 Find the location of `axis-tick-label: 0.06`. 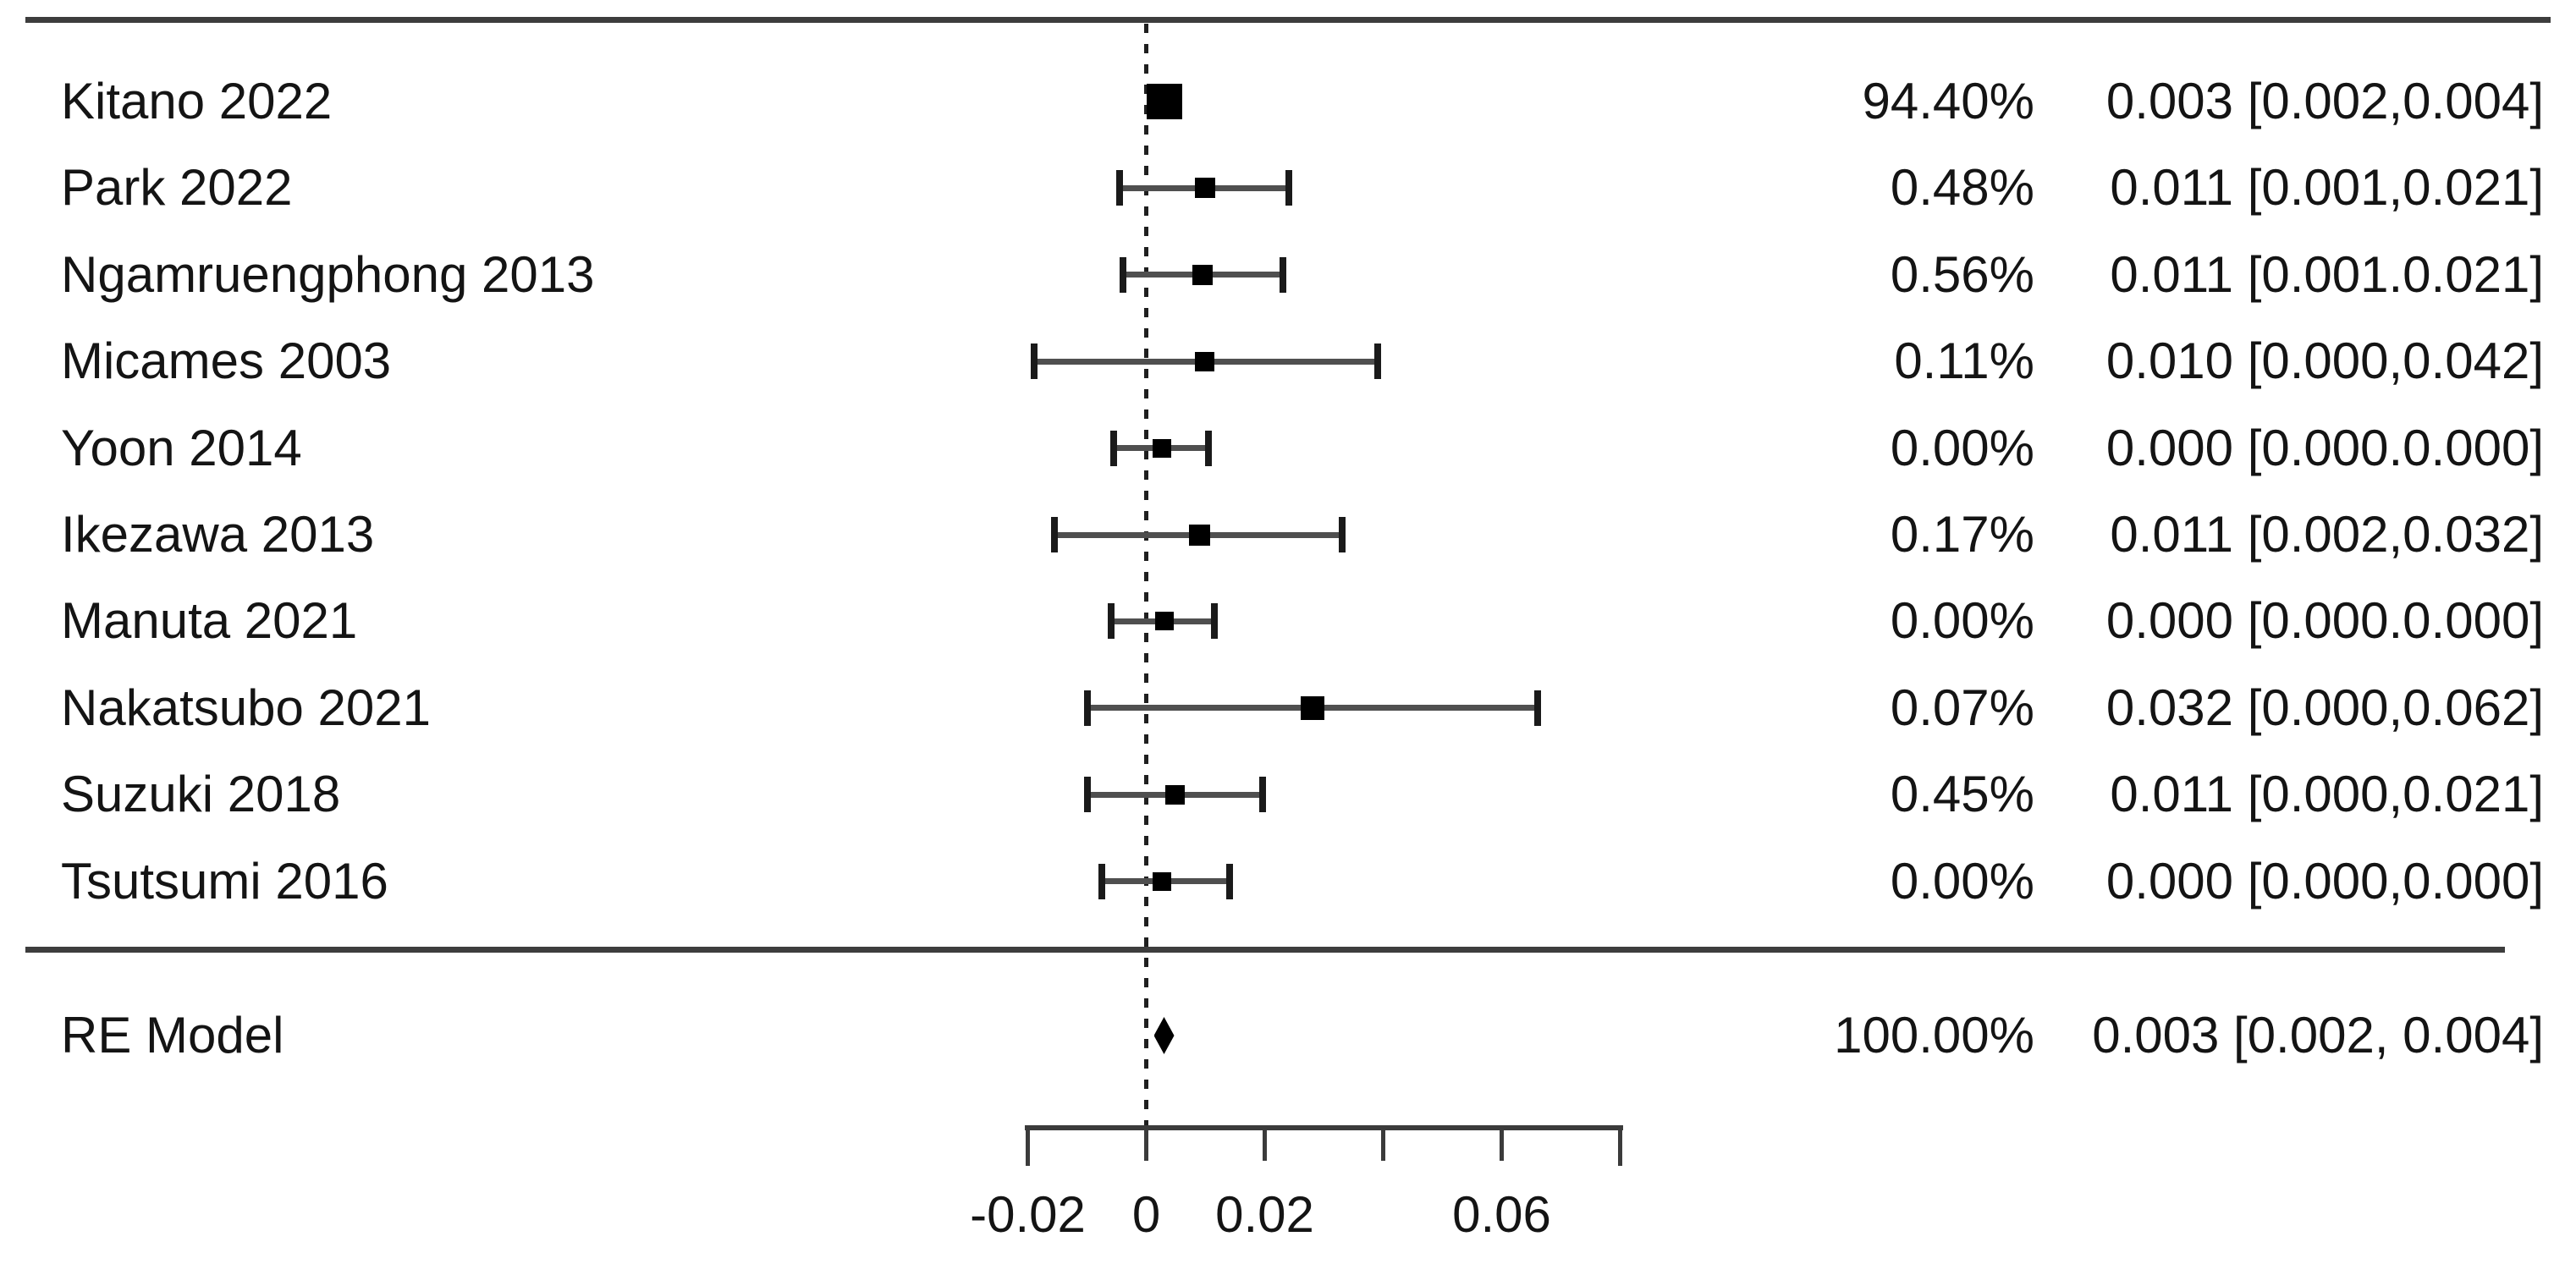

axis-tick-label: 0.06 is located at coordinates (1501, 1214).